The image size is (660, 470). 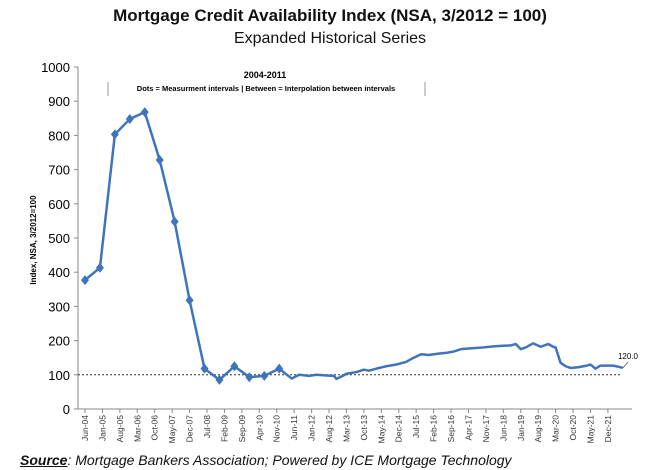 What do you see at coordinates (468, 428) in the screenshot?
I see `x-tick-label: Apr-17` at bounding box center [468, 428].